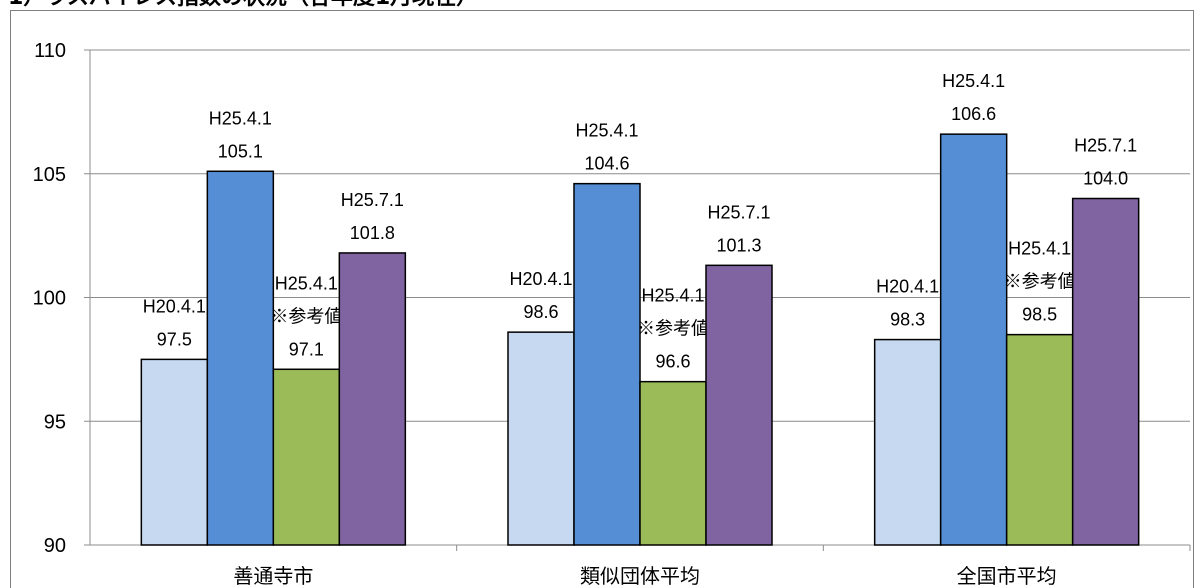  I want to click on y-tick-label: 90, so click(55, 546).